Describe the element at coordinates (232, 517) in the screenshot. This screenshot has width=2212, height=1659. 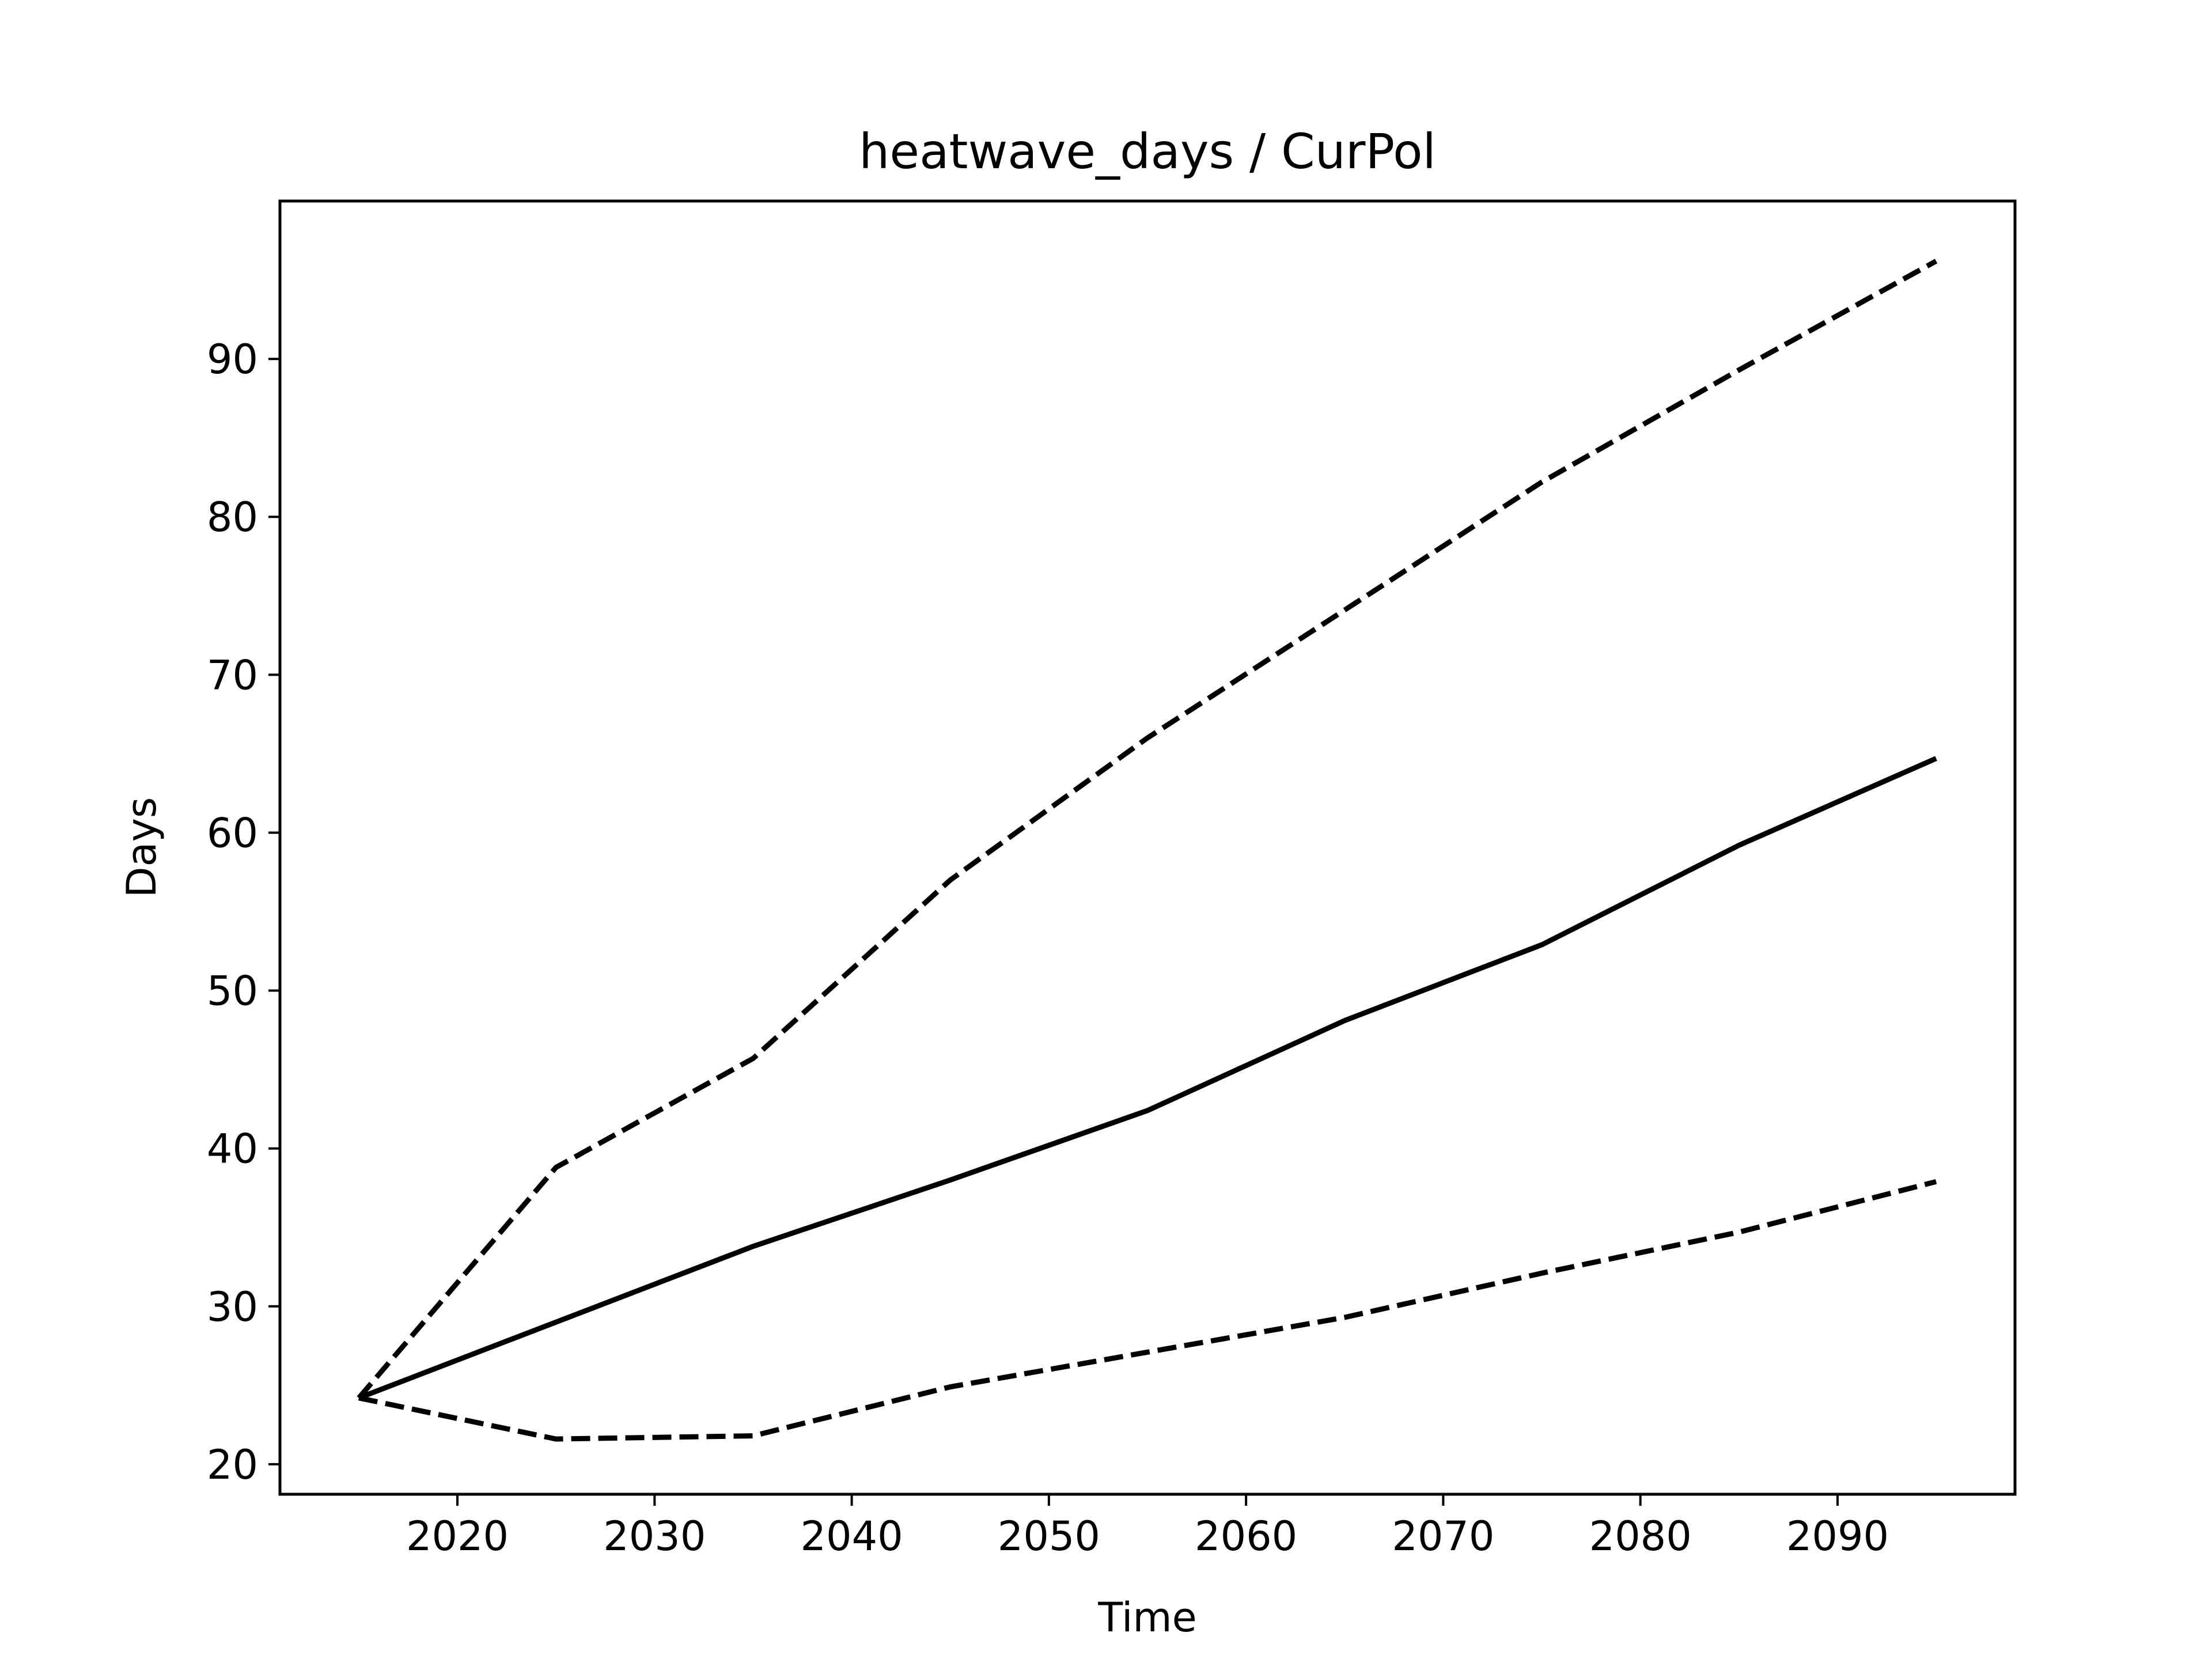
I see `y-tick-label: 80` at that location.